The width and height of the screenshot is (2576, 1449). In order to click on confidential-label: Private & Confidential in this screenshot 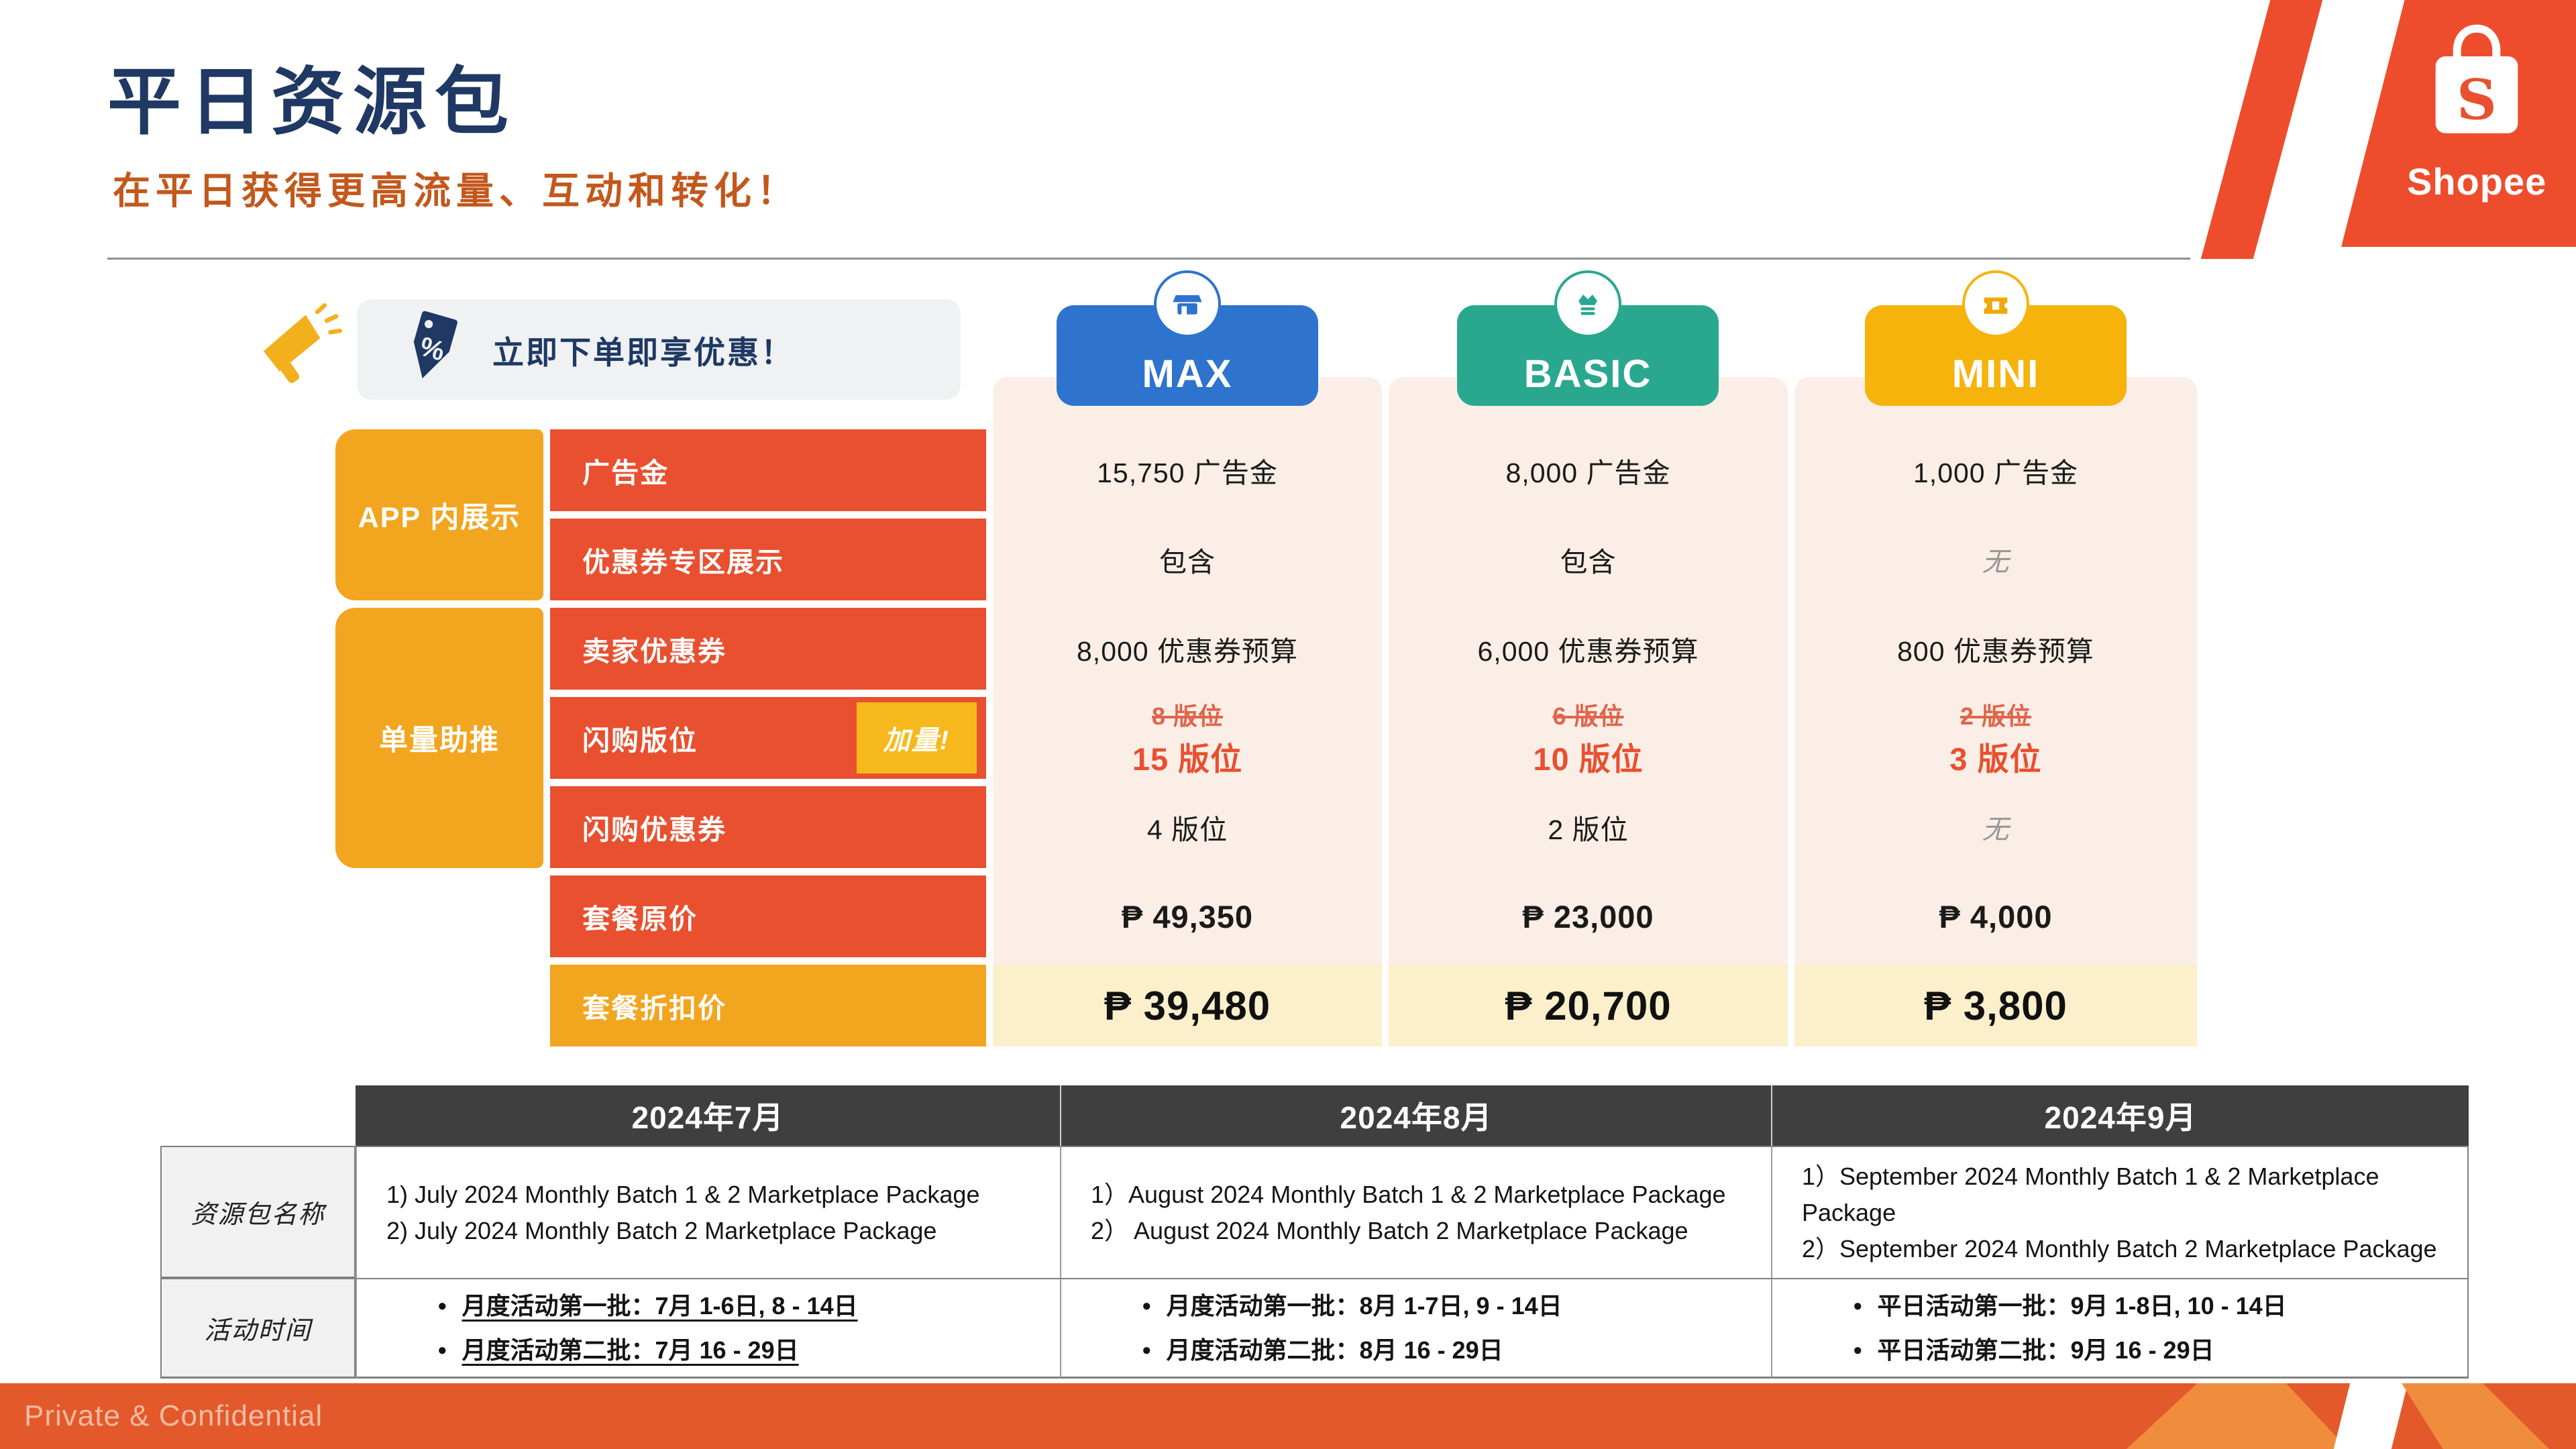, I will do `click(173, 1415)`.